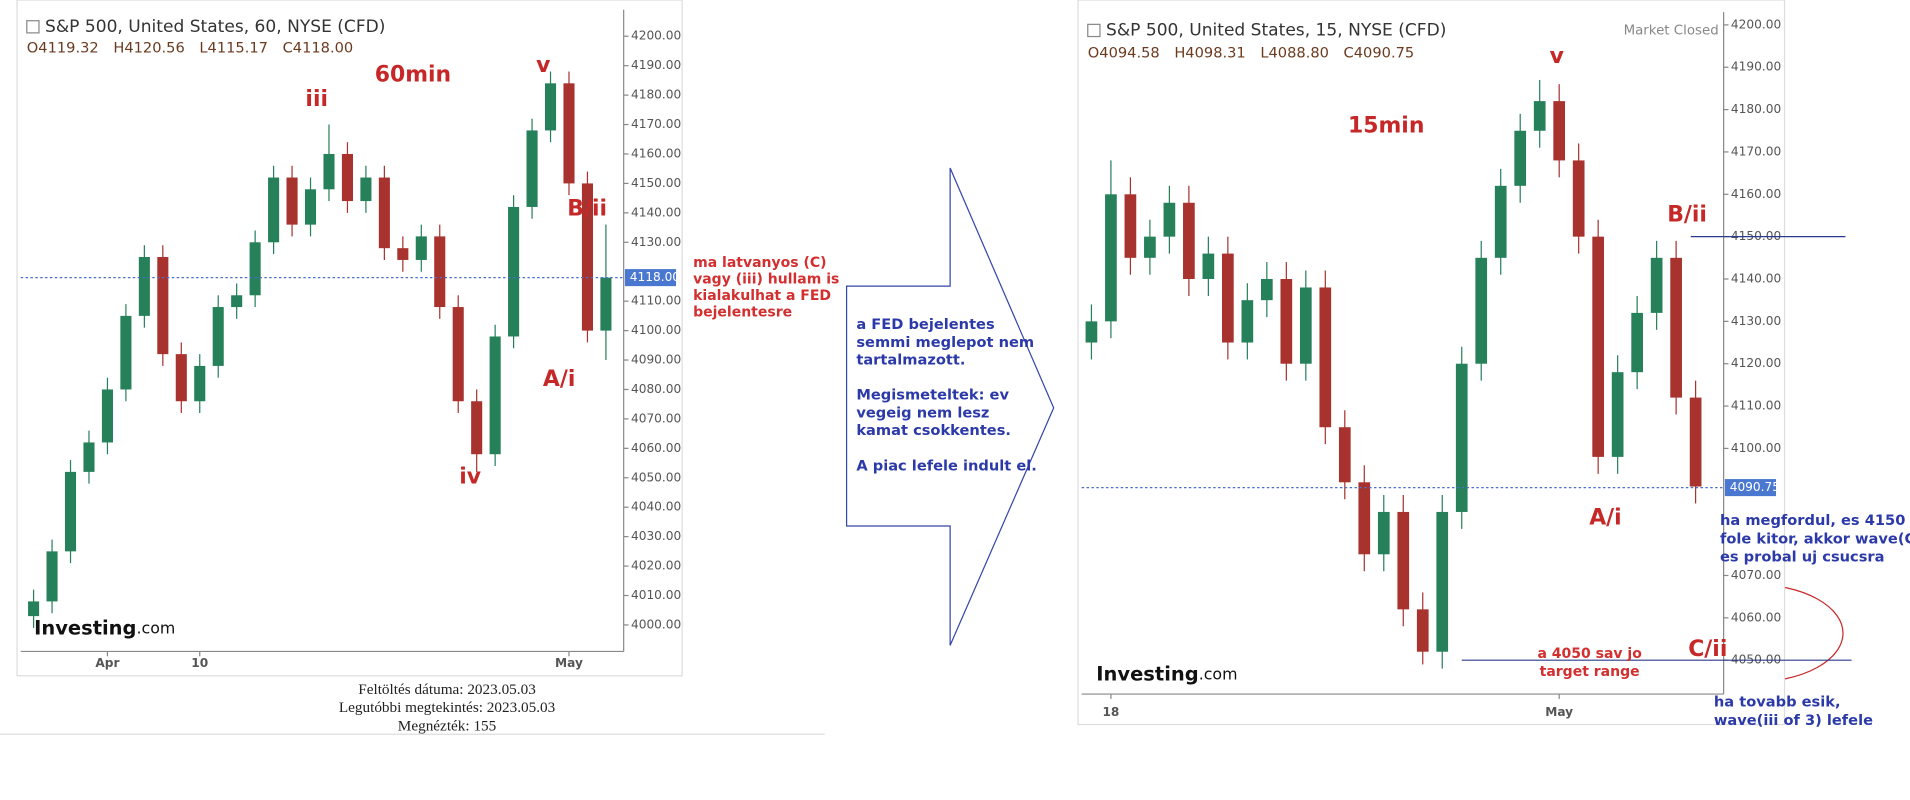 This screenshot has width=1910, height=800. I want to click on note-line: tartalmazott., so click(910, 359).